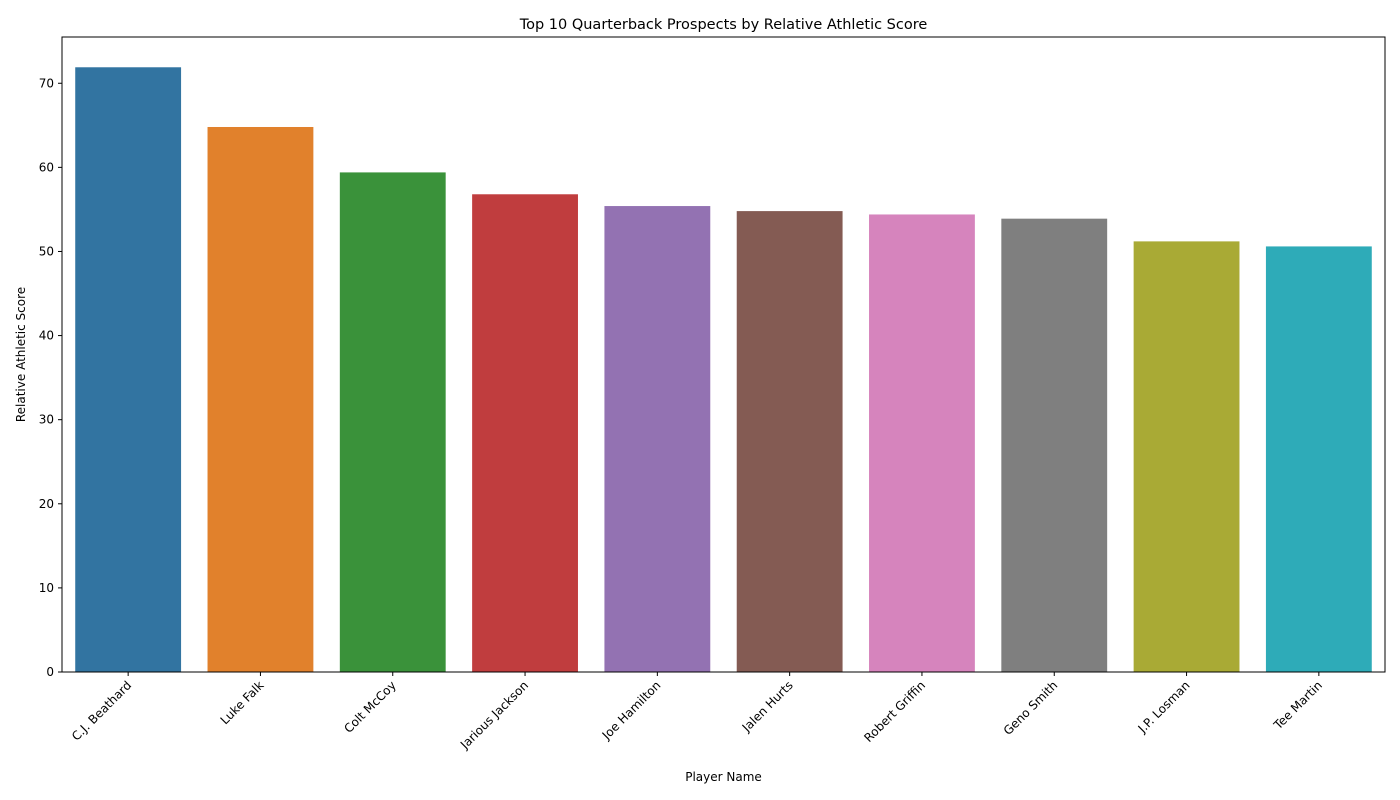 Image resolution: width=1400 pixels, height=800 pixels. I want to click on y-tick-label: 50, so click(46, 251).